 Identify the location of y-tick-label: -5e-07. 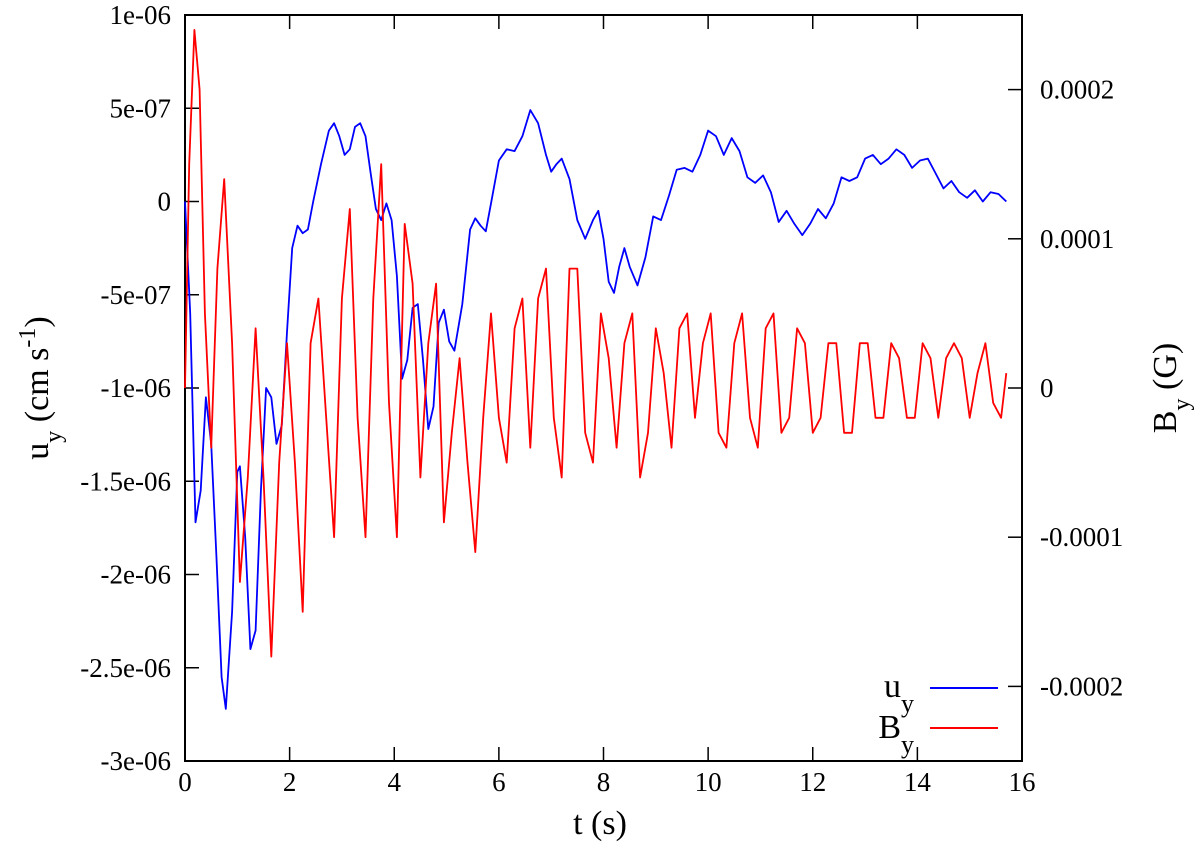
(136, 295).